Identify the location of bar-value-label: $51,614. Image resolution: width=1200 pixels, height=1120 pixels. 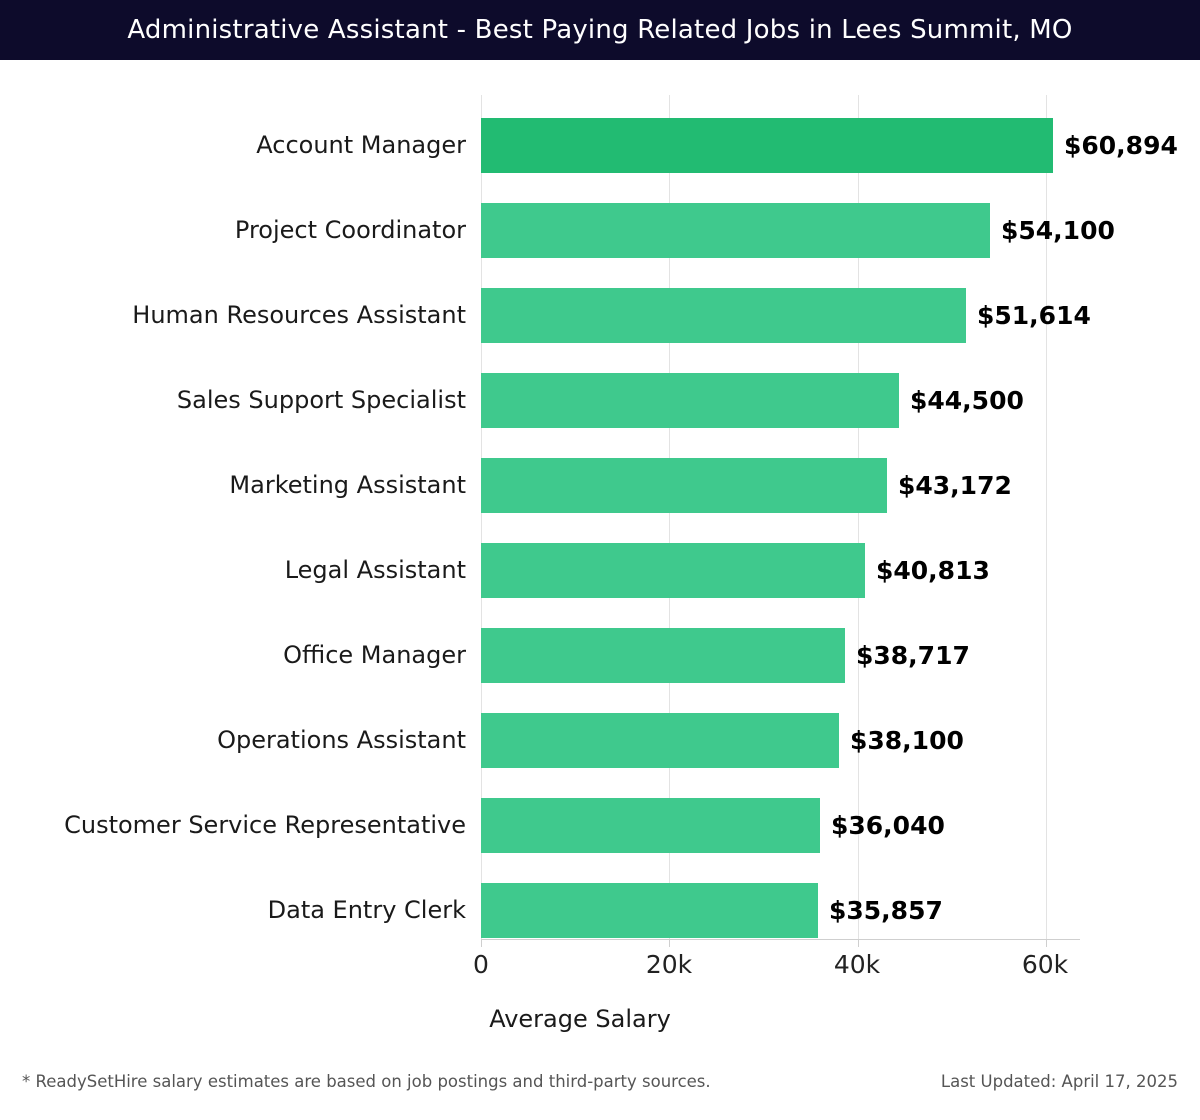
(1034, 315).